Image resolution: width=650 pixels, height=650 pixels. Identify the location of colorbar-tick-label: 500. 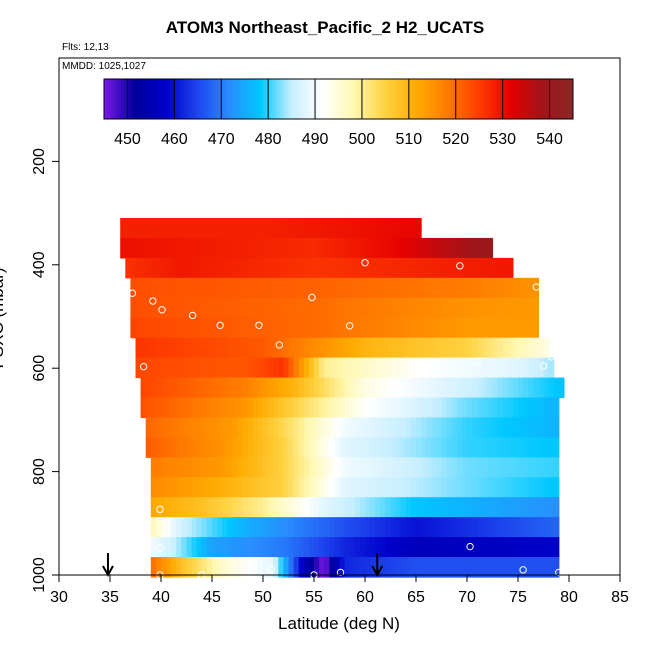
(362, 139).